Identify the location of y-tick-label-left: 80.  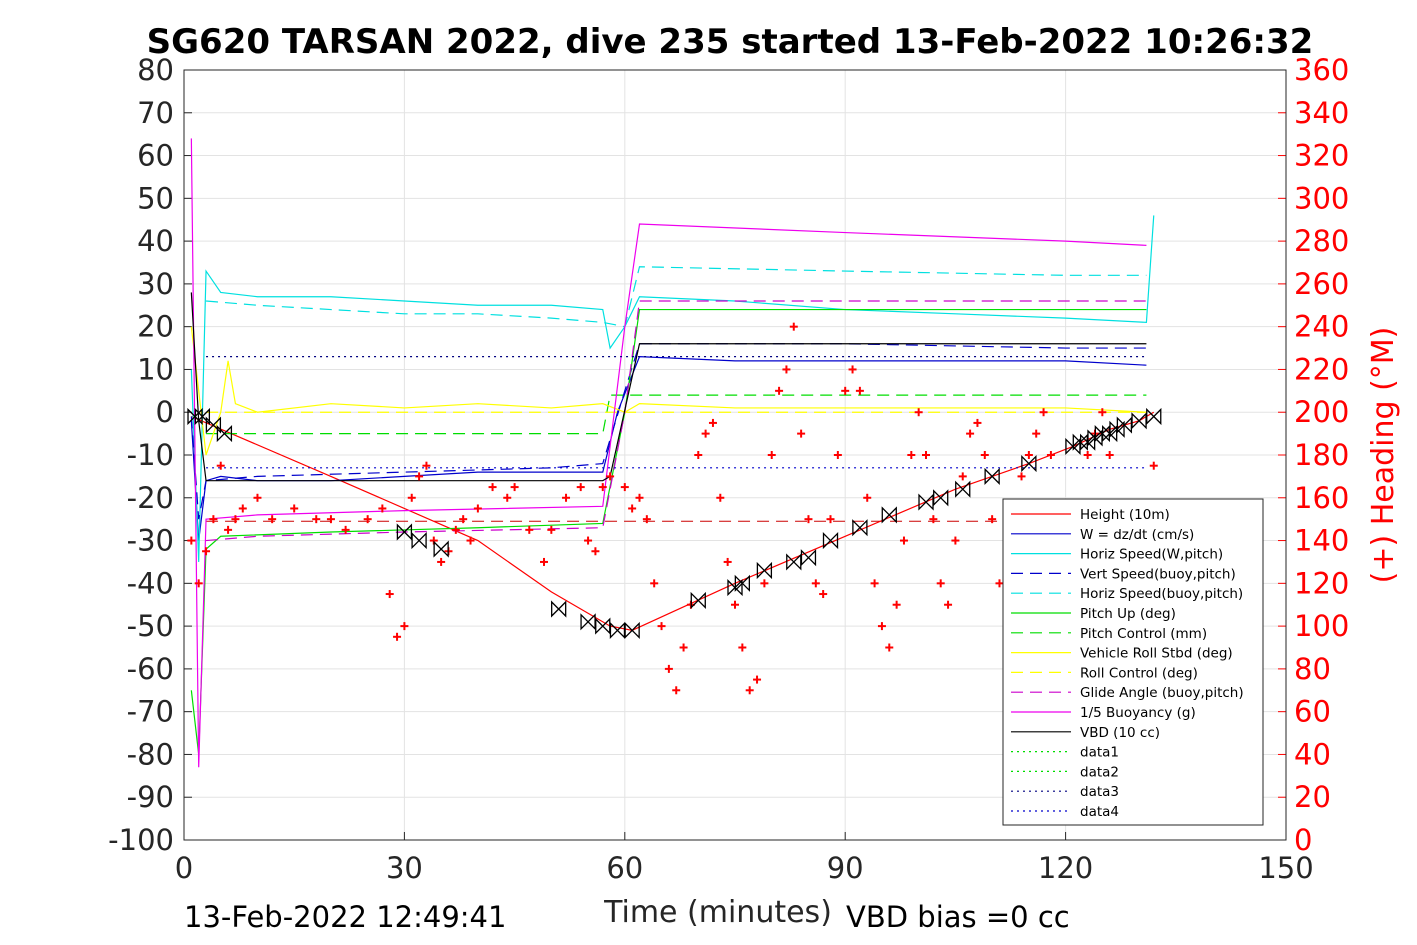
(155, 70).